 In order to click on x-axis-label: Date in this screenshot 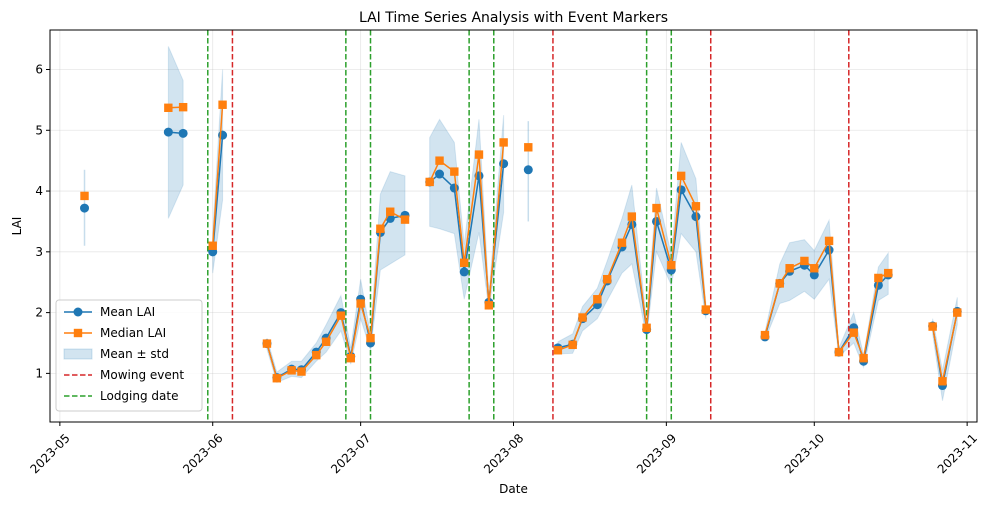, I will do `click(513, 489)`.